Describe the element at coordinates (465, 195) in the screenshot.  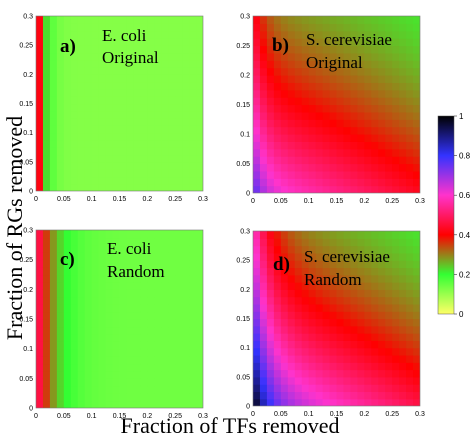
I see `colorbar-tick-label: 0.6` at that location.